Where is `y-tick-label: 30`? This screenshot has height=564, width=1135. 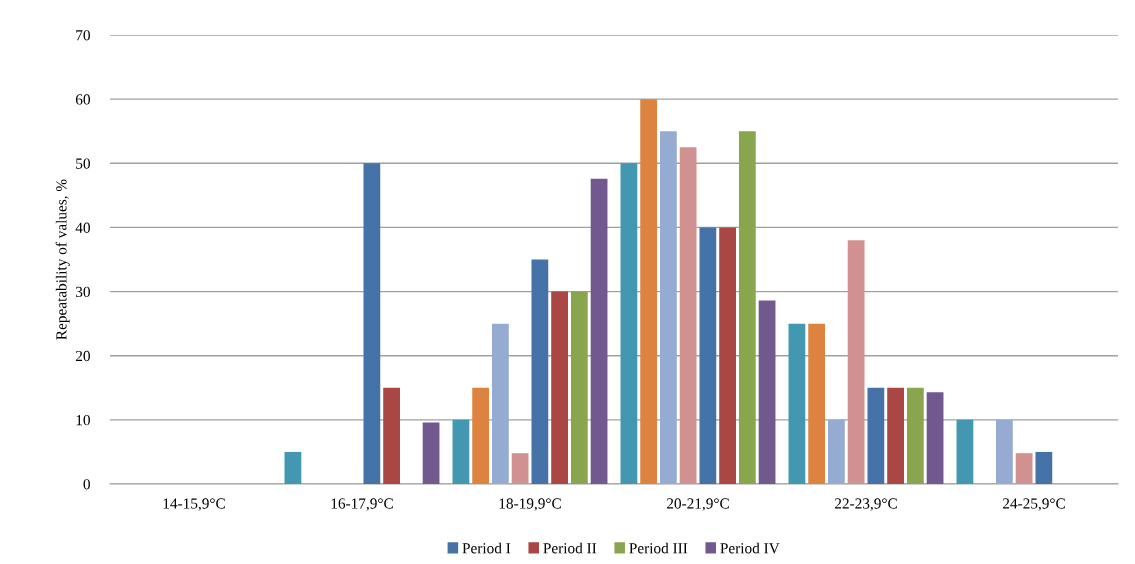 y-tick-label: 30 is located at coordinates (83, 292).